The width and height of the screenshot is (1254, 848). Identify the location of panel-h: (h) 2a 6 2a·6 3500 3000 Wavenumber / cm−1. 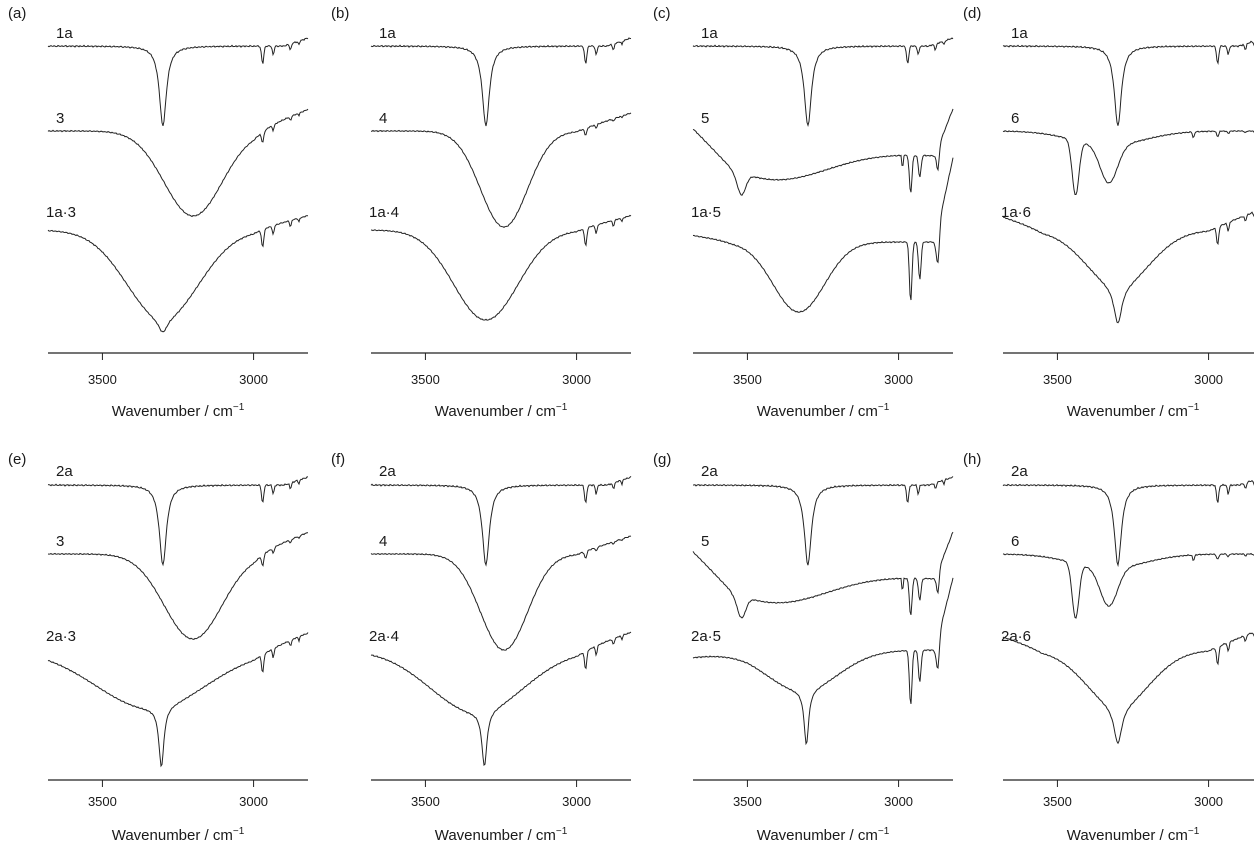
(1108, 647).